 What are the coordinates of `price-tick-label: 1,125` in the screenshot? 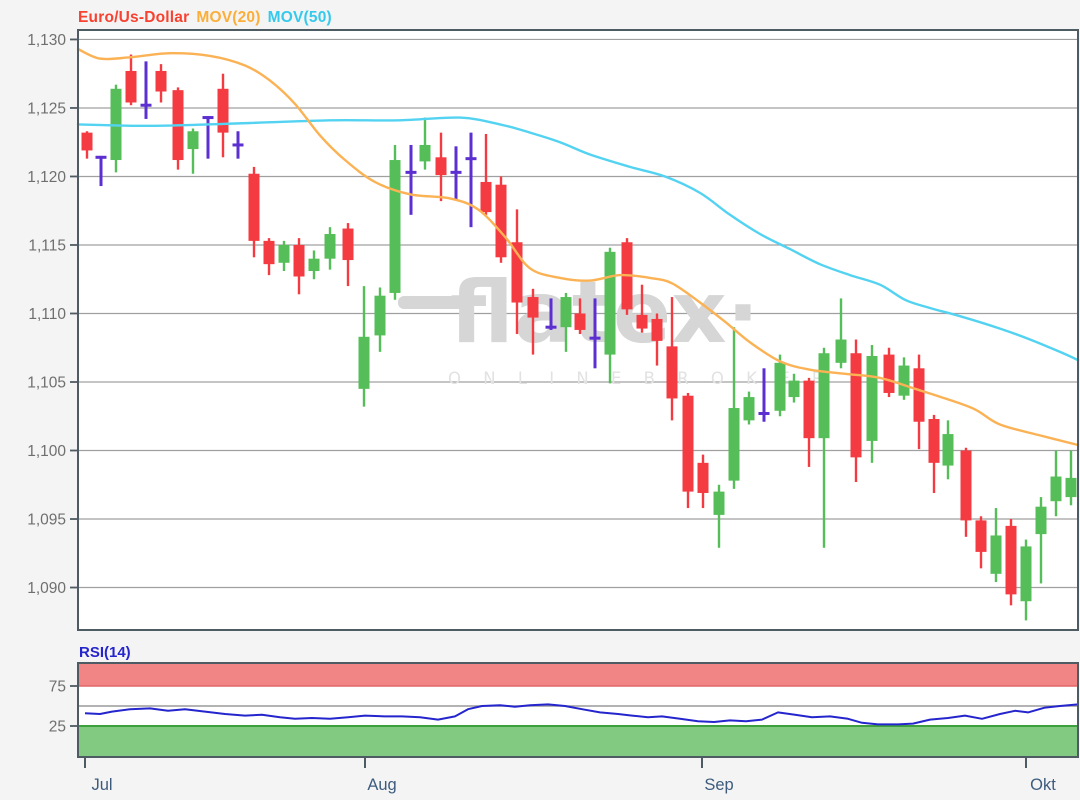 It's located at (46, 108).